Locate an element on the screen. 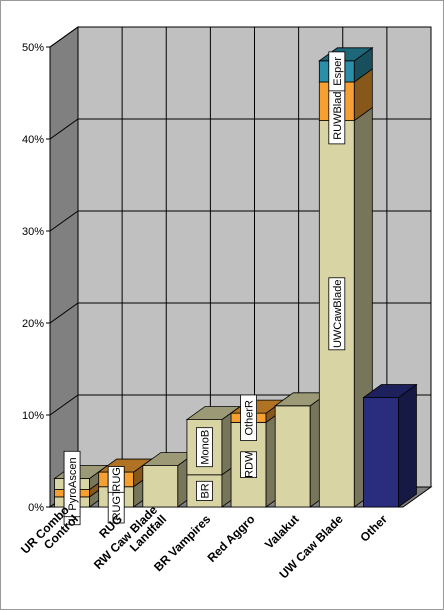  segment-label-text: Esper is located at coordinates (338, 71).